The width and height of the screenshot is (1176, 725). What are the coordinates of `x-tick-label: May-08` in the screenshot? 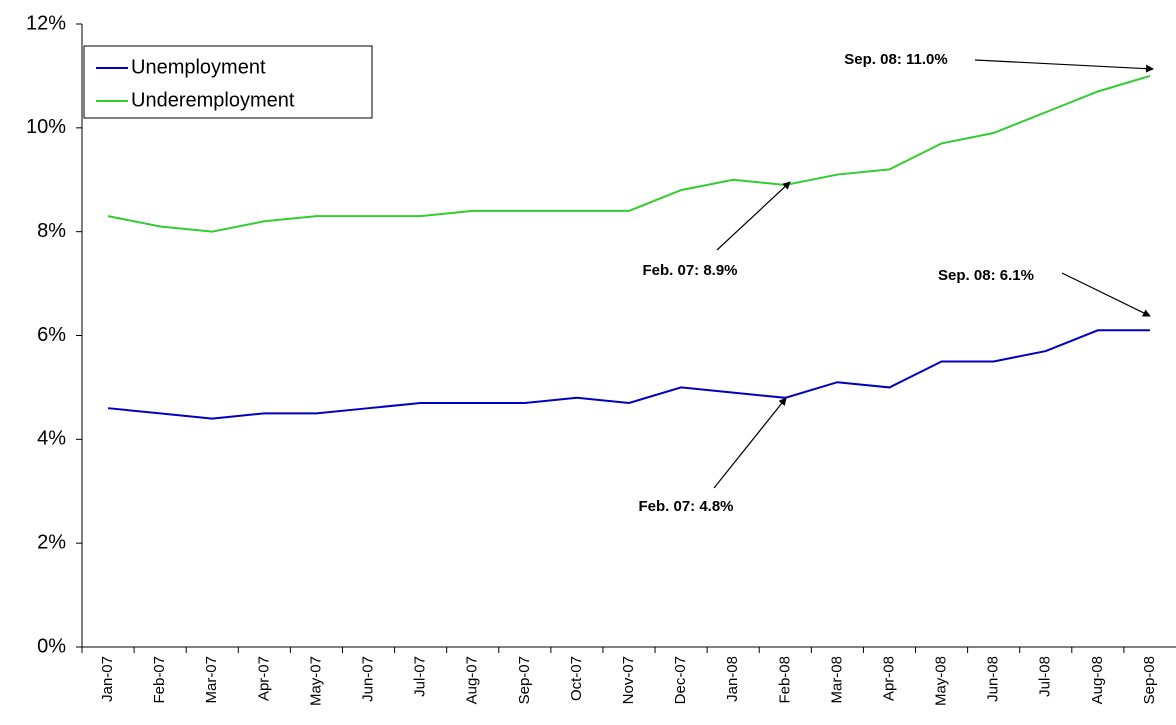 It's located at (941, 681).